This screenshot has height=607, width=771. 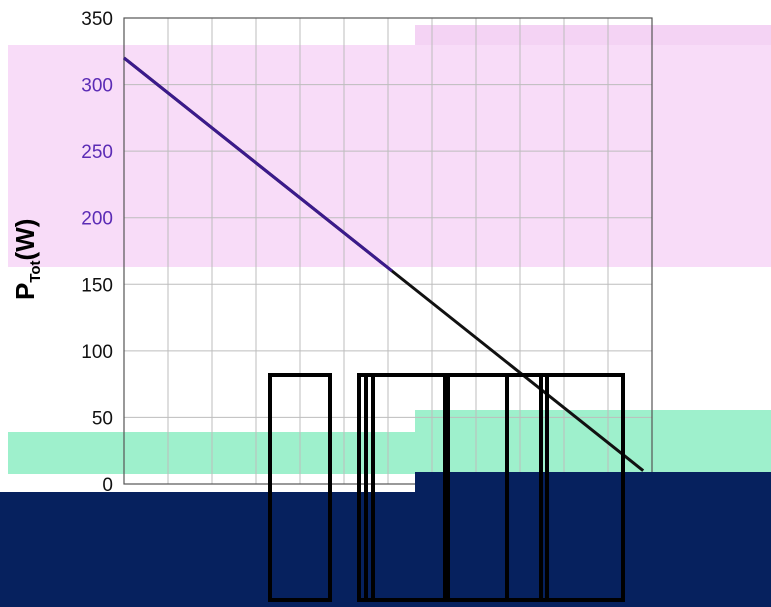 What do you see at coordinates (97, 86) in the screenshot?
I see `y-tick-label: 300` at bounding box center [97, 86].